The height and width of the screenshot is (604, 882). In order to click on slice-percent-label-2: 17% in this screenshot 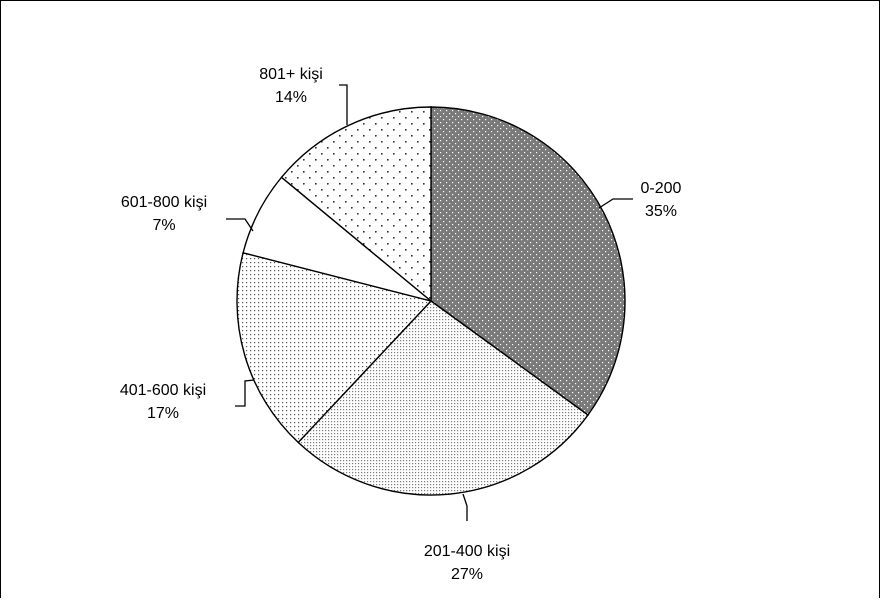, I will do `click(163, 413)`.